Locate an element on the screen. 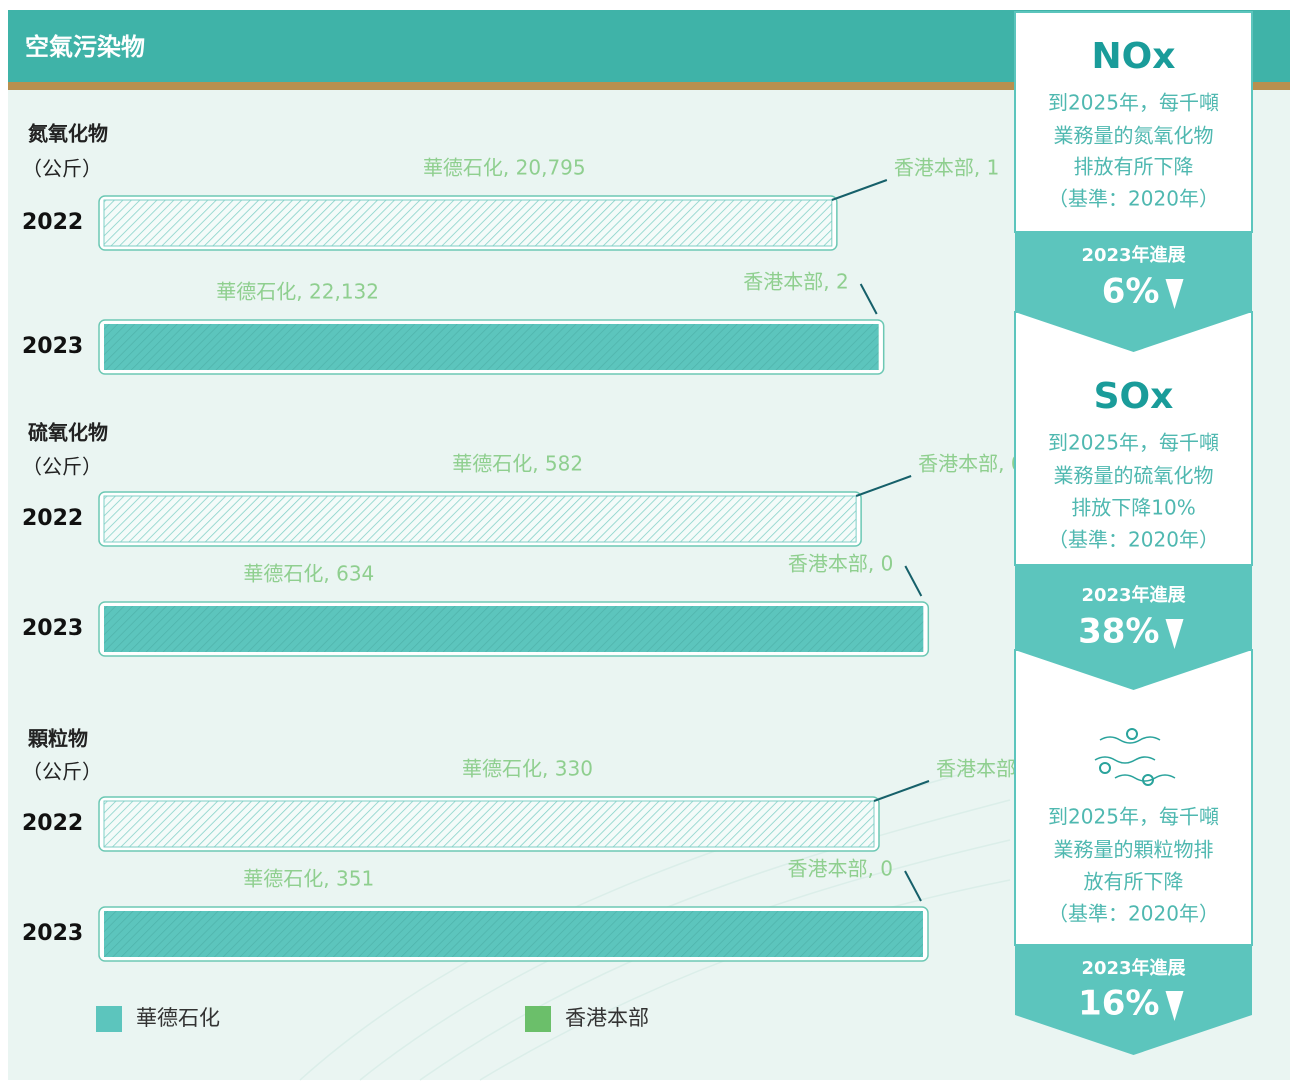  legend-label: 香港本部 is located at coordinates (607, 1018).